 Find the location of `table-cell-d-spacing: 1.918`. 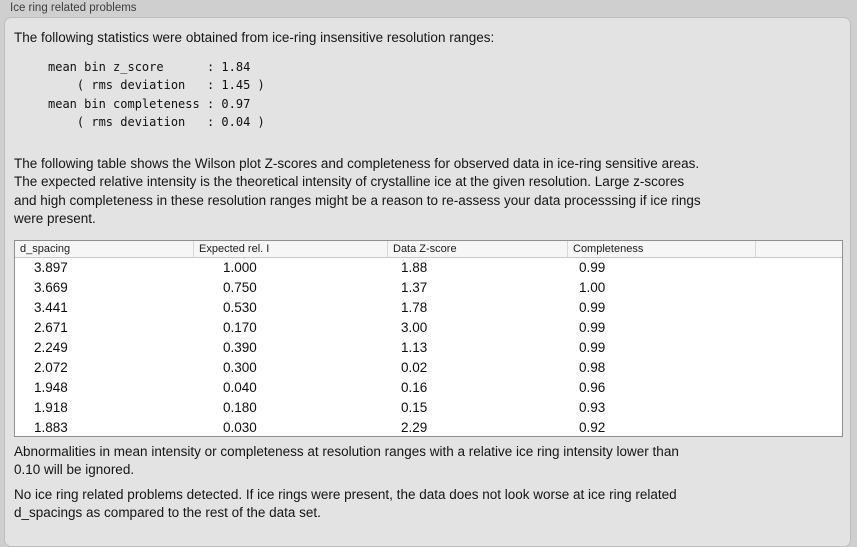

table-cell-d-spacing: 1.918 is located at coordinates (51, 407).